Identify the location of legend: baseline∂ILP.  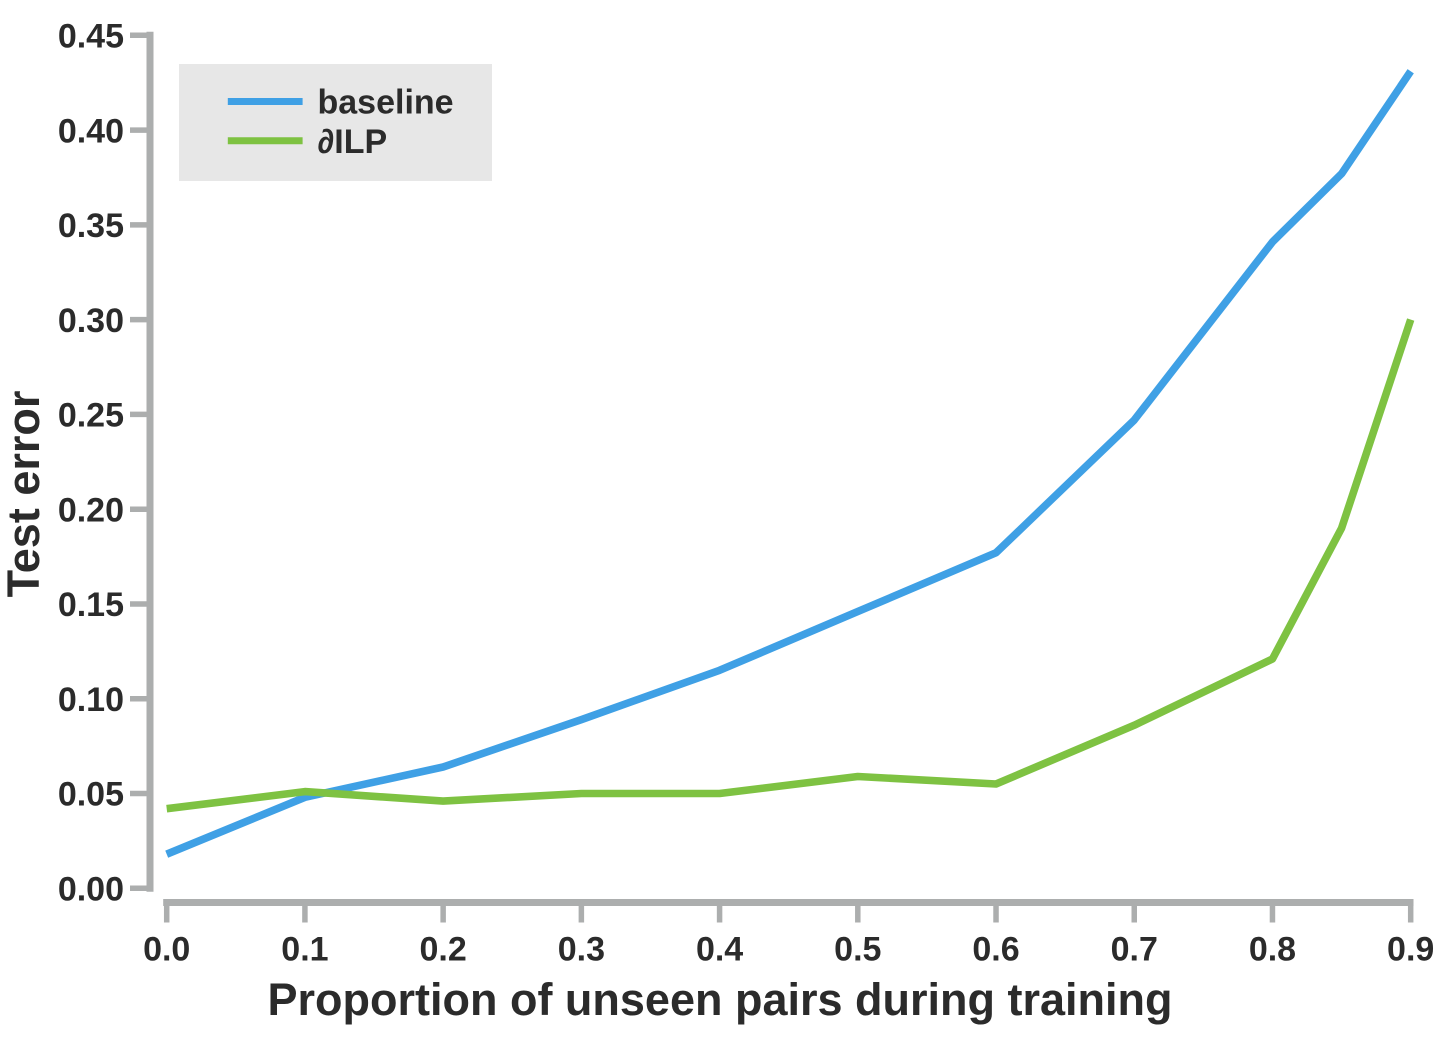
(335, 122).